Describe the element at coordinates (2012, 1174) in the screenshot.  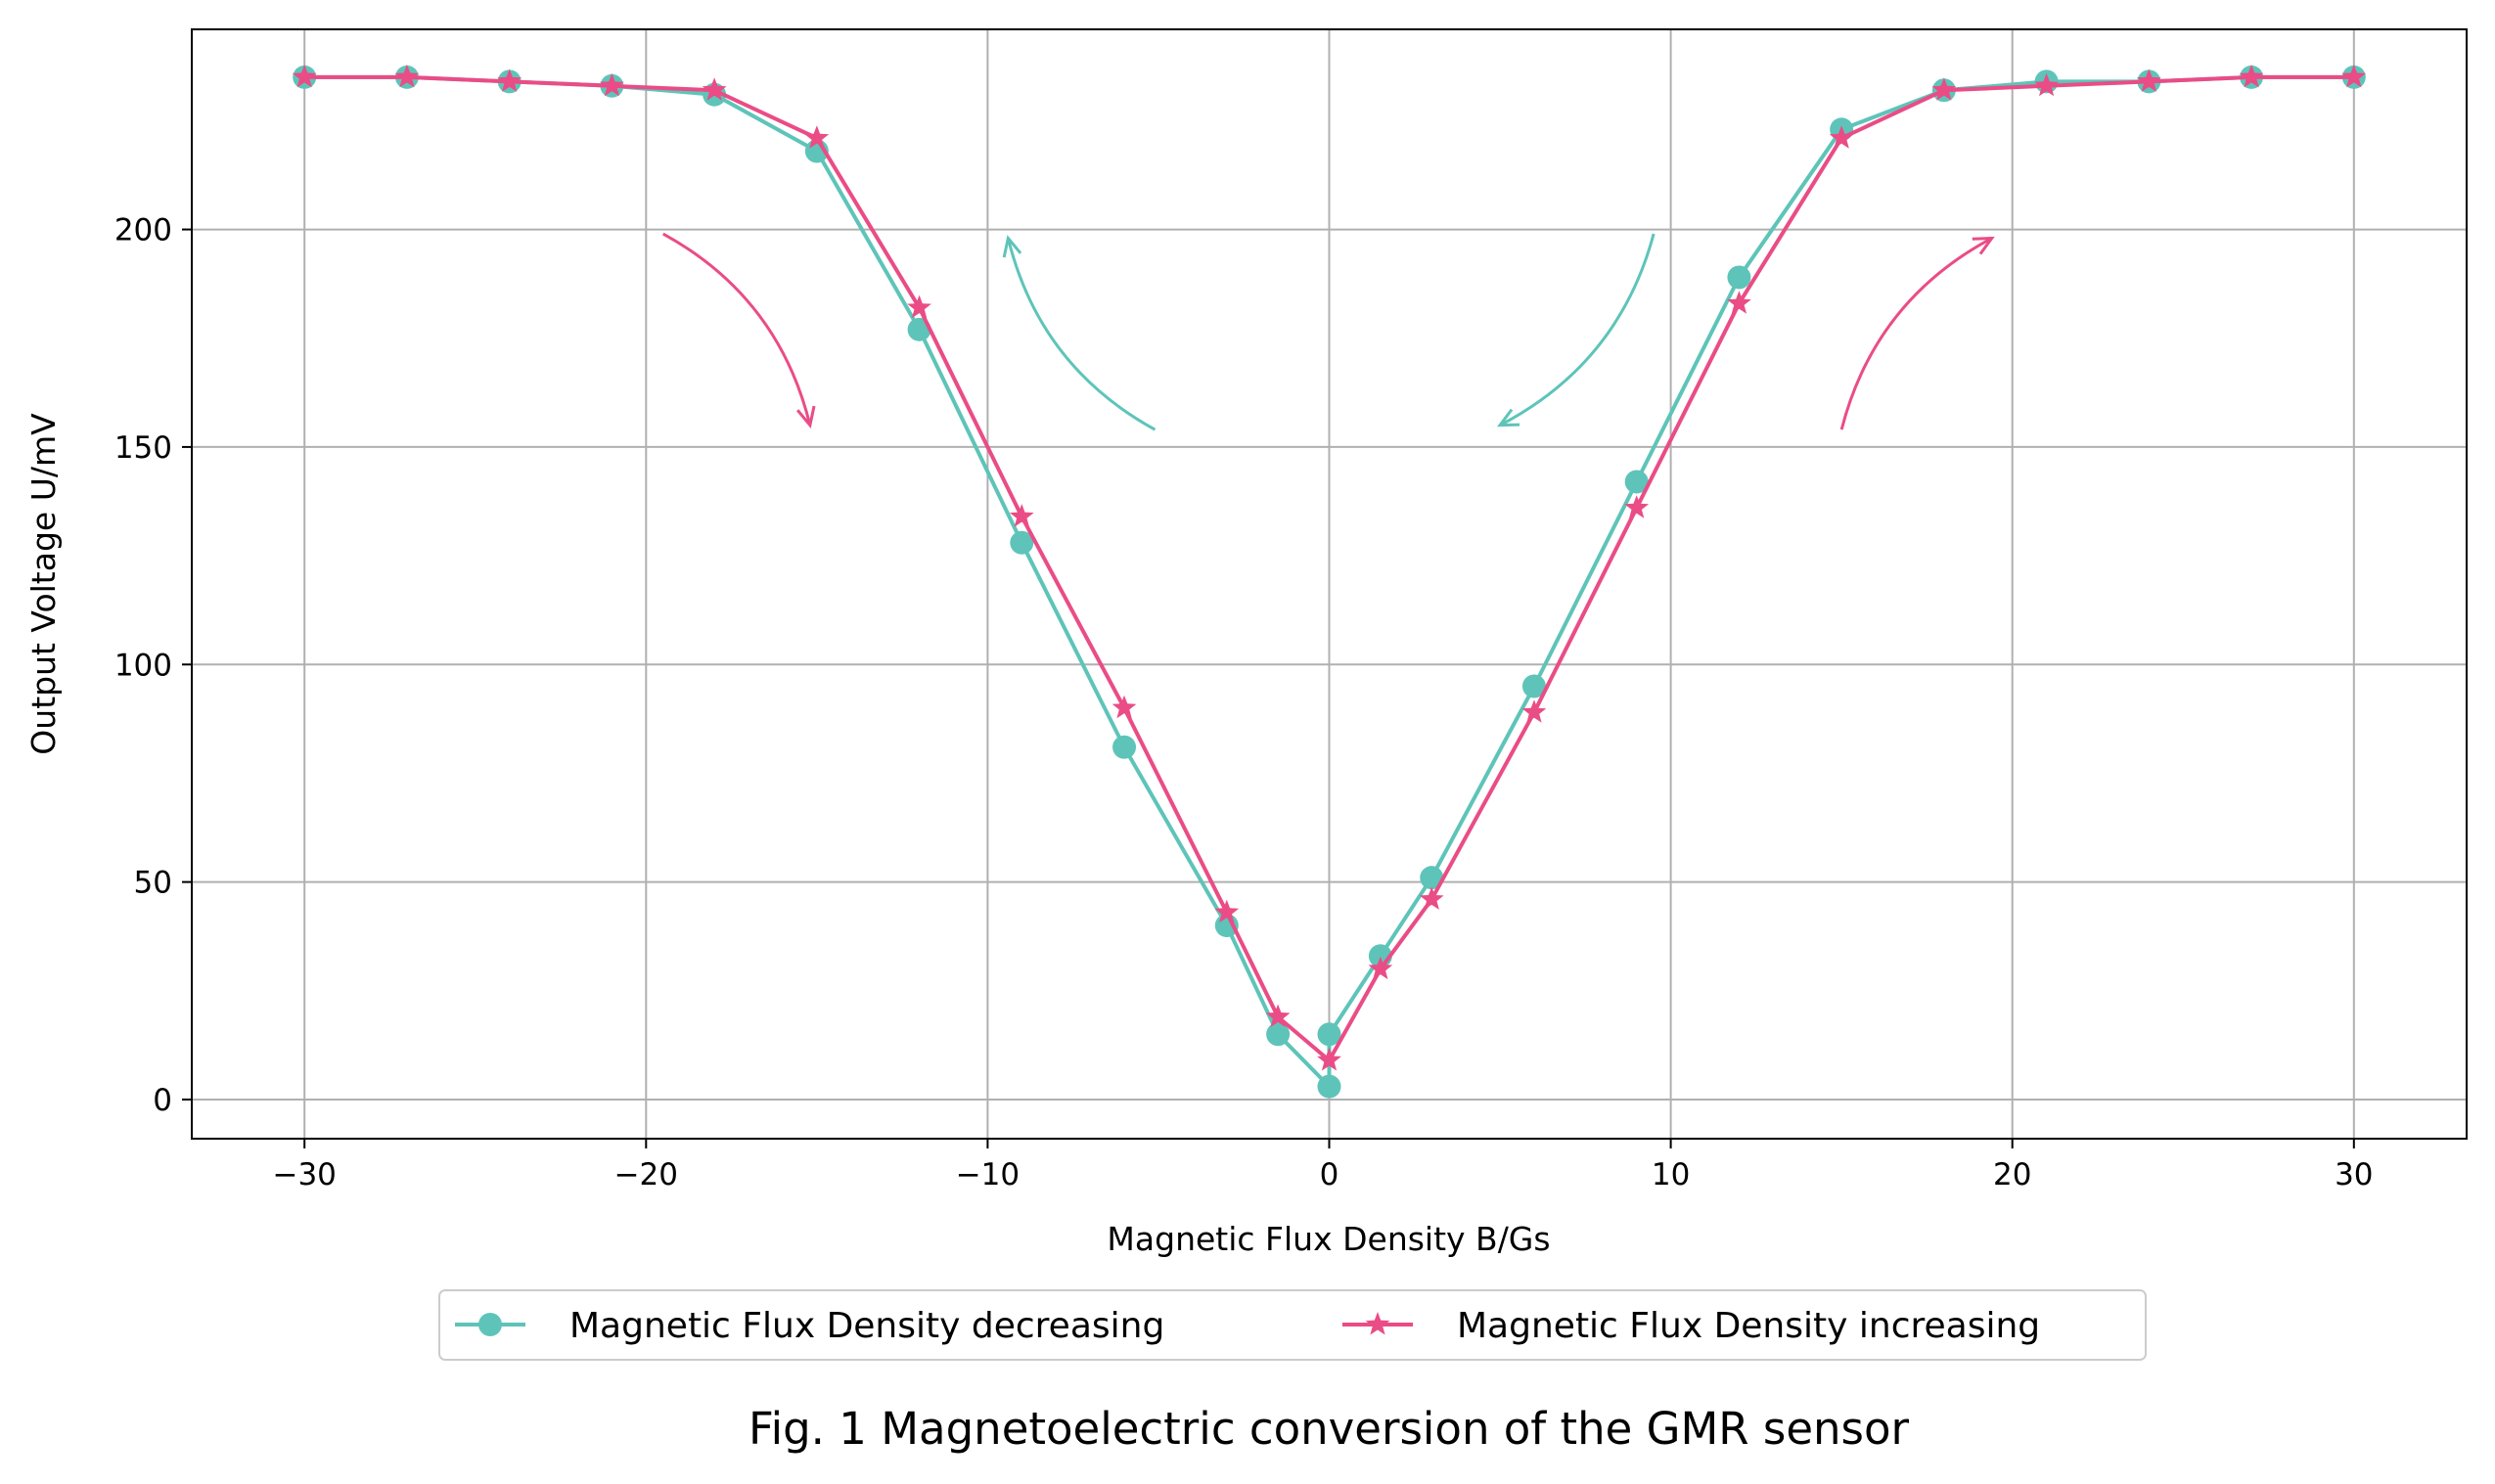
I see `x-tick-label: 20` at that location.